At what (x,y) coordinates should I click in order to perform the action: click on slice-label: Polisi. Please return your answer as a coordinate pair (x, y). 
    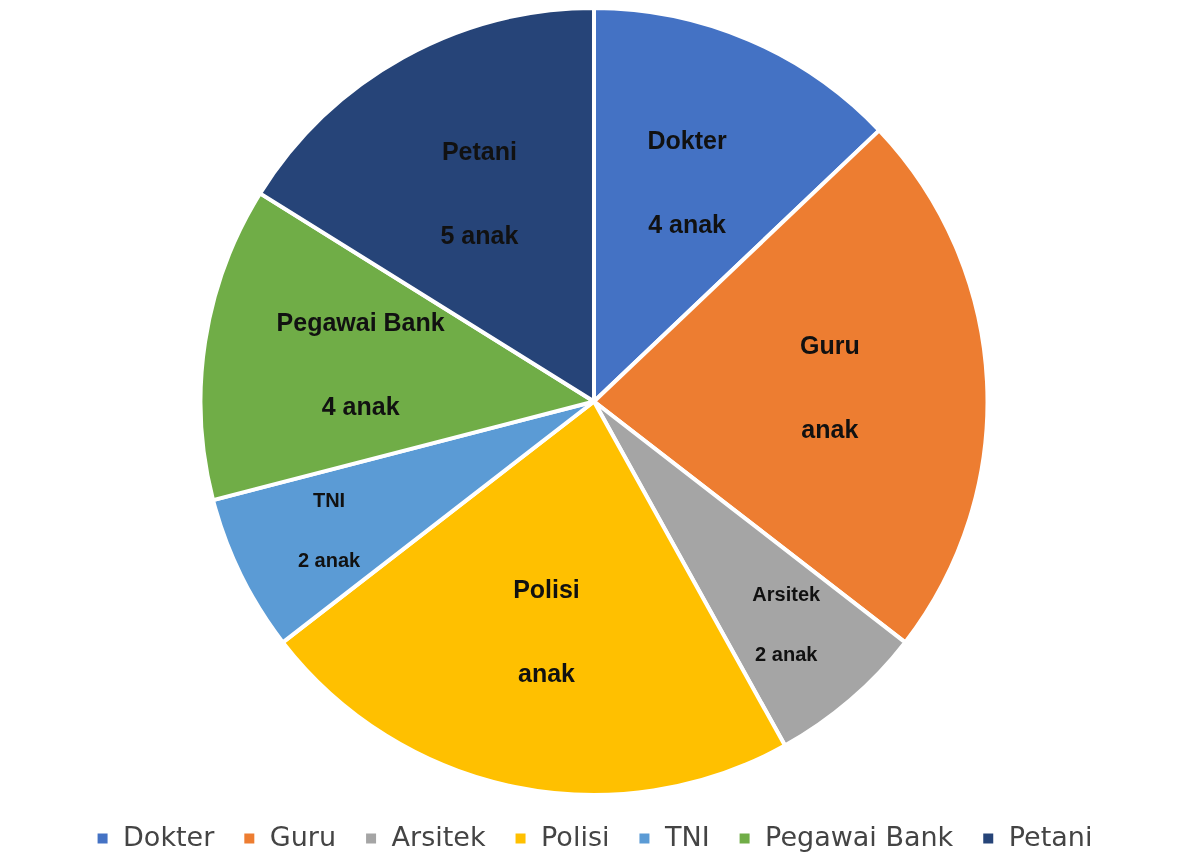
    Looking at the image, I should click on (546, 588).